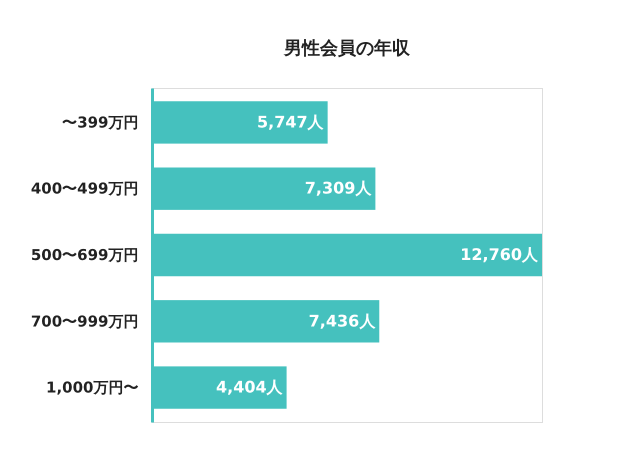 Image resolution: width=622 pixels, height=473 pixels. What do you see at coordinates (84, 189) in the screenshot?
I see `y-tick-label: 400〜499万円` at bounding box center [84, 189].